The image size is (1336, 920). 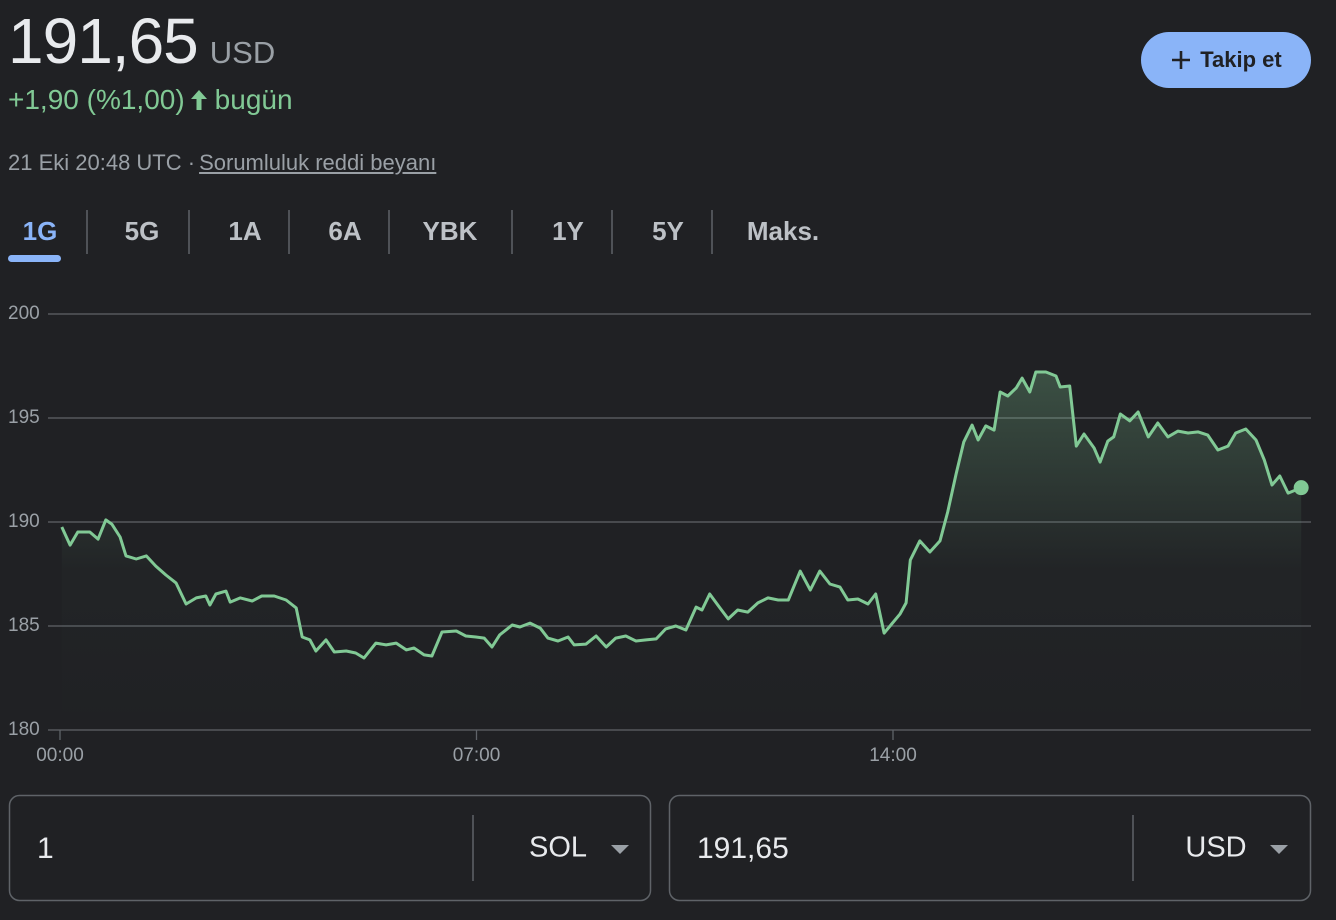 I want to click on x-tick-label: 07:00, so click(x=477, y=755).